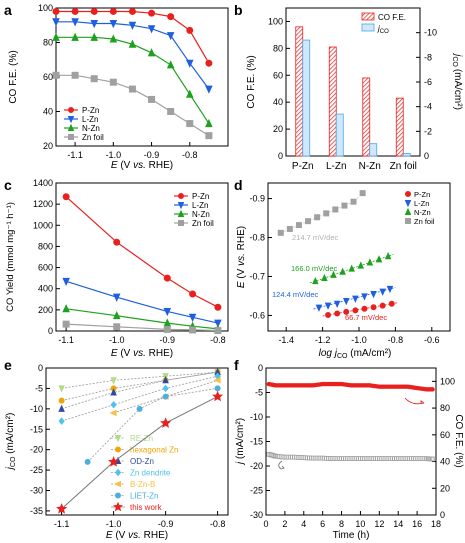 The width and height of the screenshot is (465, 543). Describe the element at coordinates (421, 203) in the screenshot. I see `d-legend-label: L-Zn` at that location.